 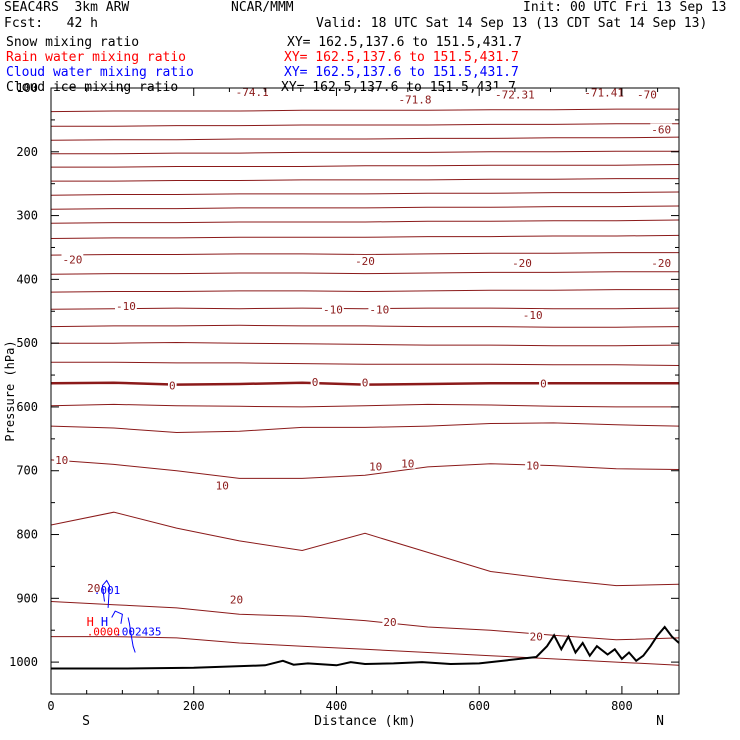 I want to click on x-tick-label: 400, so click(x=337, y=706).